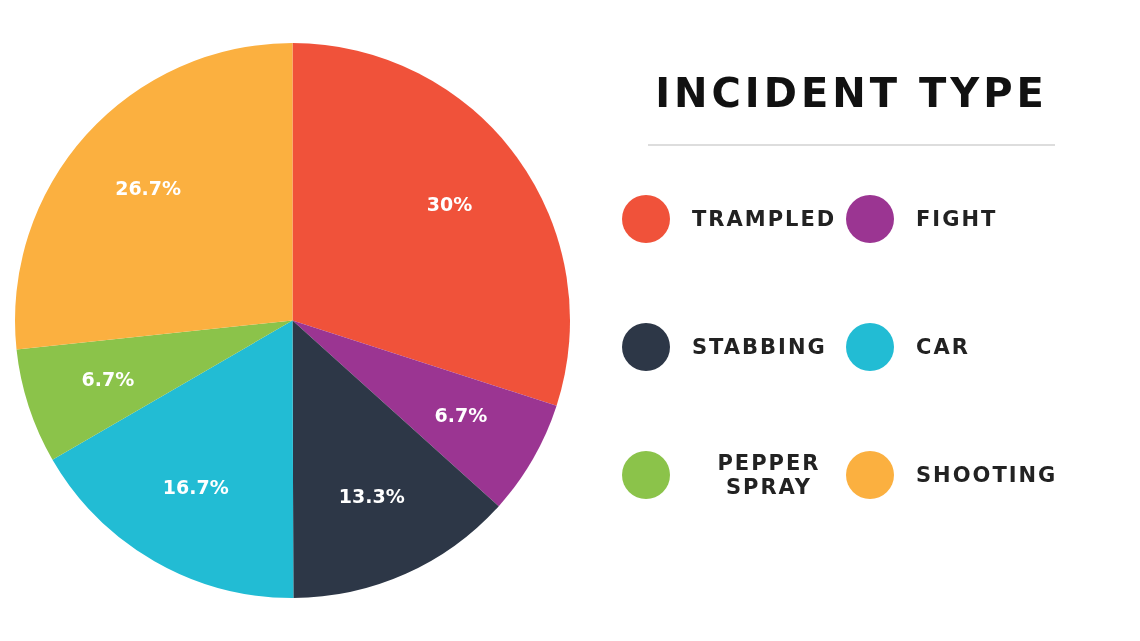 The width and height of the screenshot is (1140, 641). I want to click on data-label: 30%, so click(449, 204).